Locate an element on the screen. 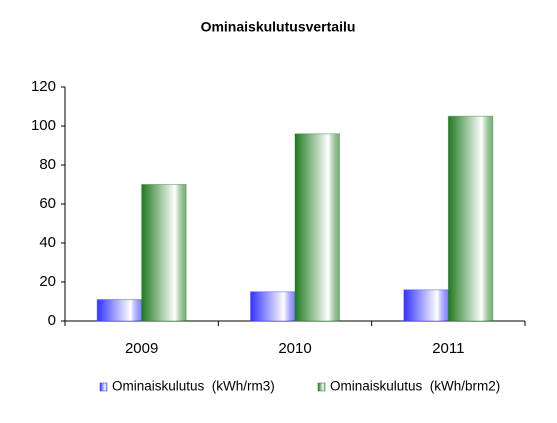 This screenshot has height=423, width=557. y-tick-label: 80 is located at coordinates (47, 164).